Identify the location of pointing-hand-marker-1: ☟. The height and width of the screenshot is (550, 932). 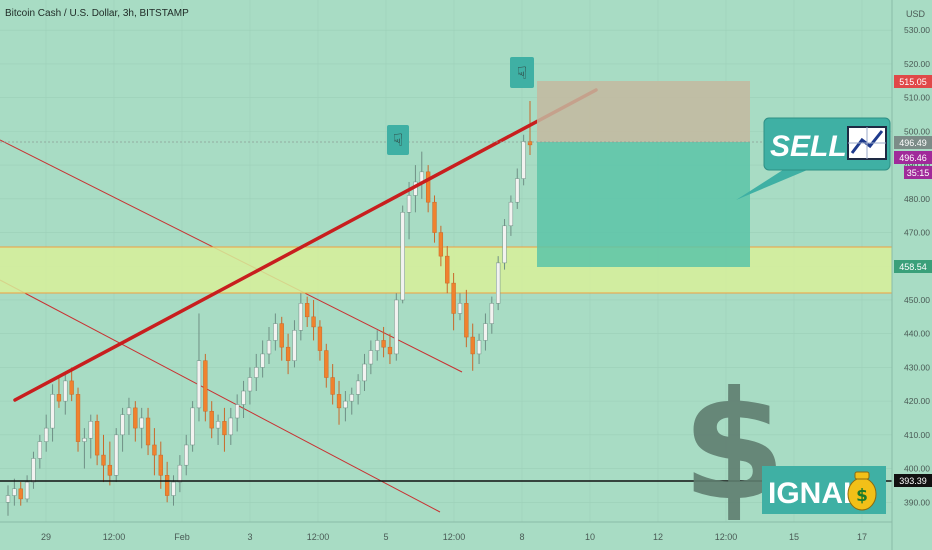
(398, 140).